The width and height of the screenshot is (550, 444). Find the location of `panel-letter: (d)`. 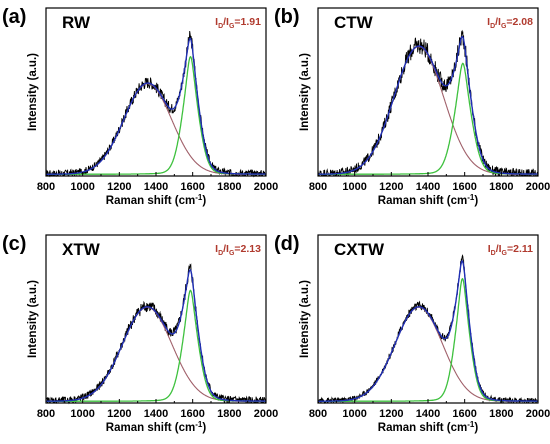

panel-letter: (d) is located at coordinates (287, 244).